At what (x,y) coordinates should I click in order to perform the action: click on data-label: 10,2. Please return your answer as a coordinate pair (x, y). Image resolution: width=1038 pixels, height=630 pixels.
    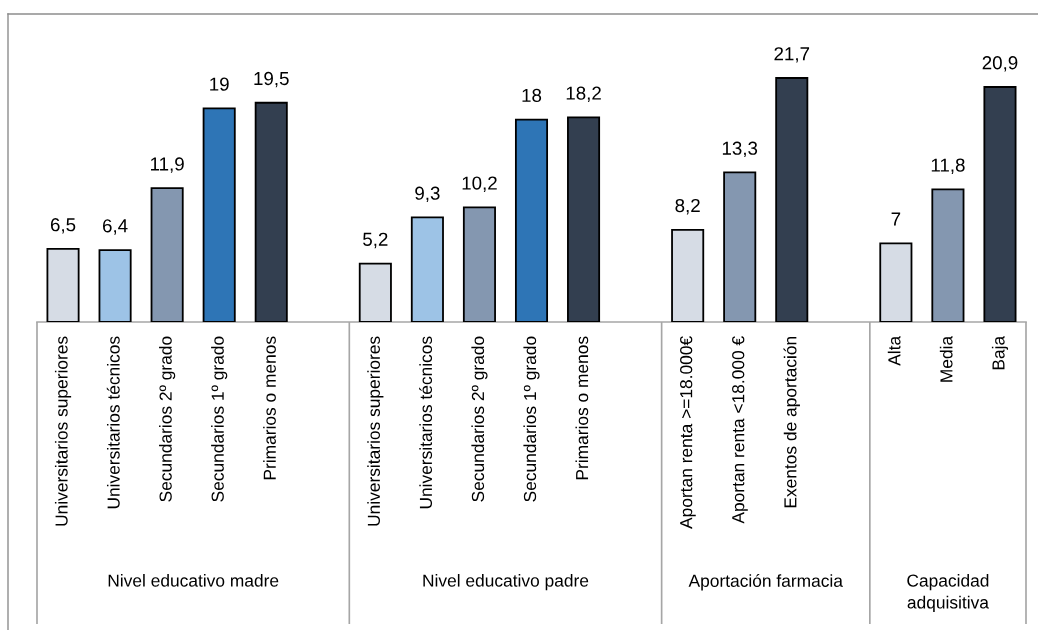
    Looking at the image, I should click on (479, 184).